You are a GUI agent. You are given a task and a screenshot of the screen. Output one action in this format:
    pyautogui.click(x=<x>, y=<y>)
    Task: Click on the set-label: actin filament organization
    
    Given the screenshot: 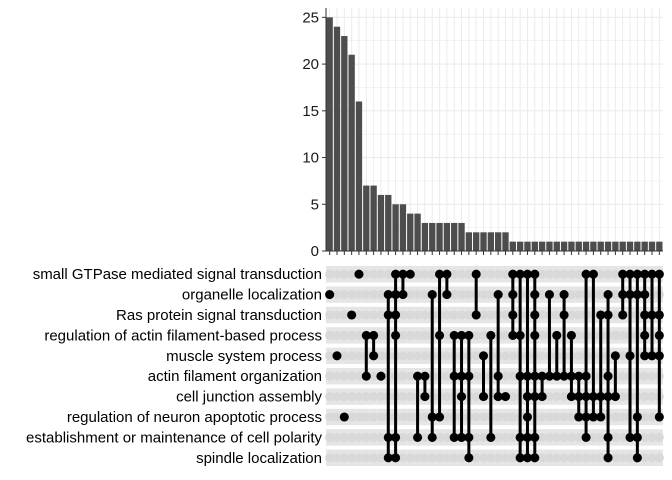 What is the action you would take?
    pyautogui.click(x=235, y=376)
    